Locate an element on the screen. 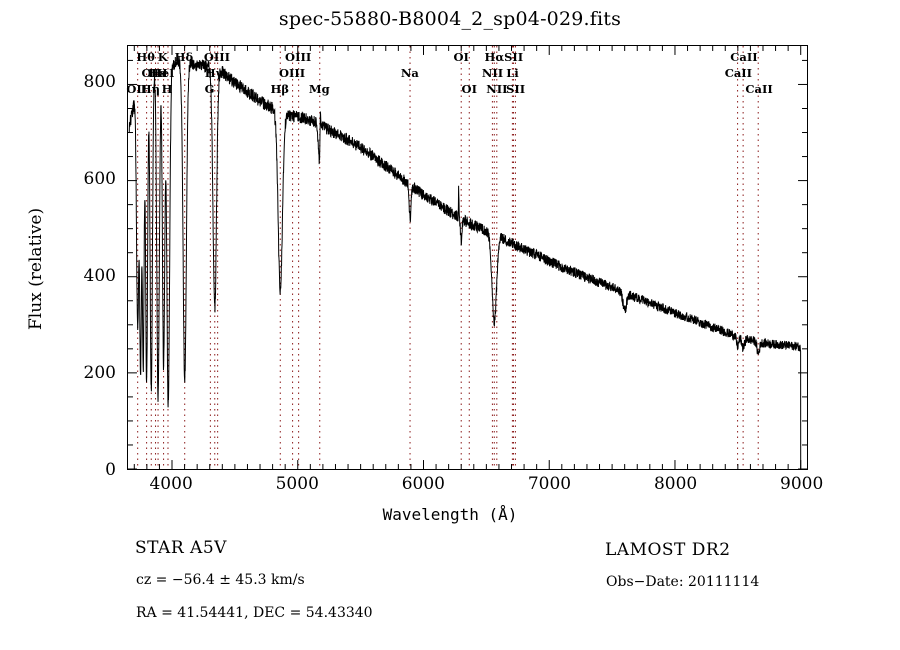  line-label-caii-8498: CaII is located at coordinates (738, 73).